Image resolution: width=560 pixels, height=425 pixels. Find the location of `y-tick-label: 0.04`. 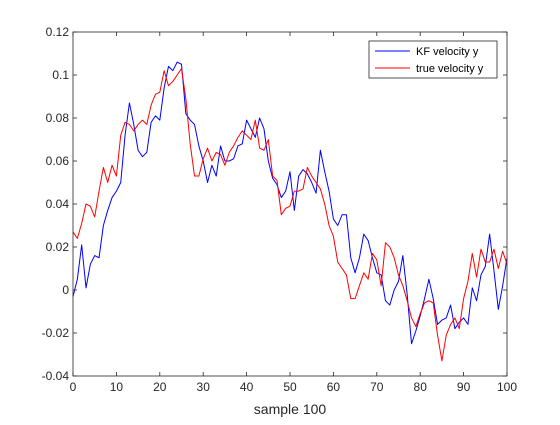

y-tick-label: 0.04 is located at coordinates (58, 204).